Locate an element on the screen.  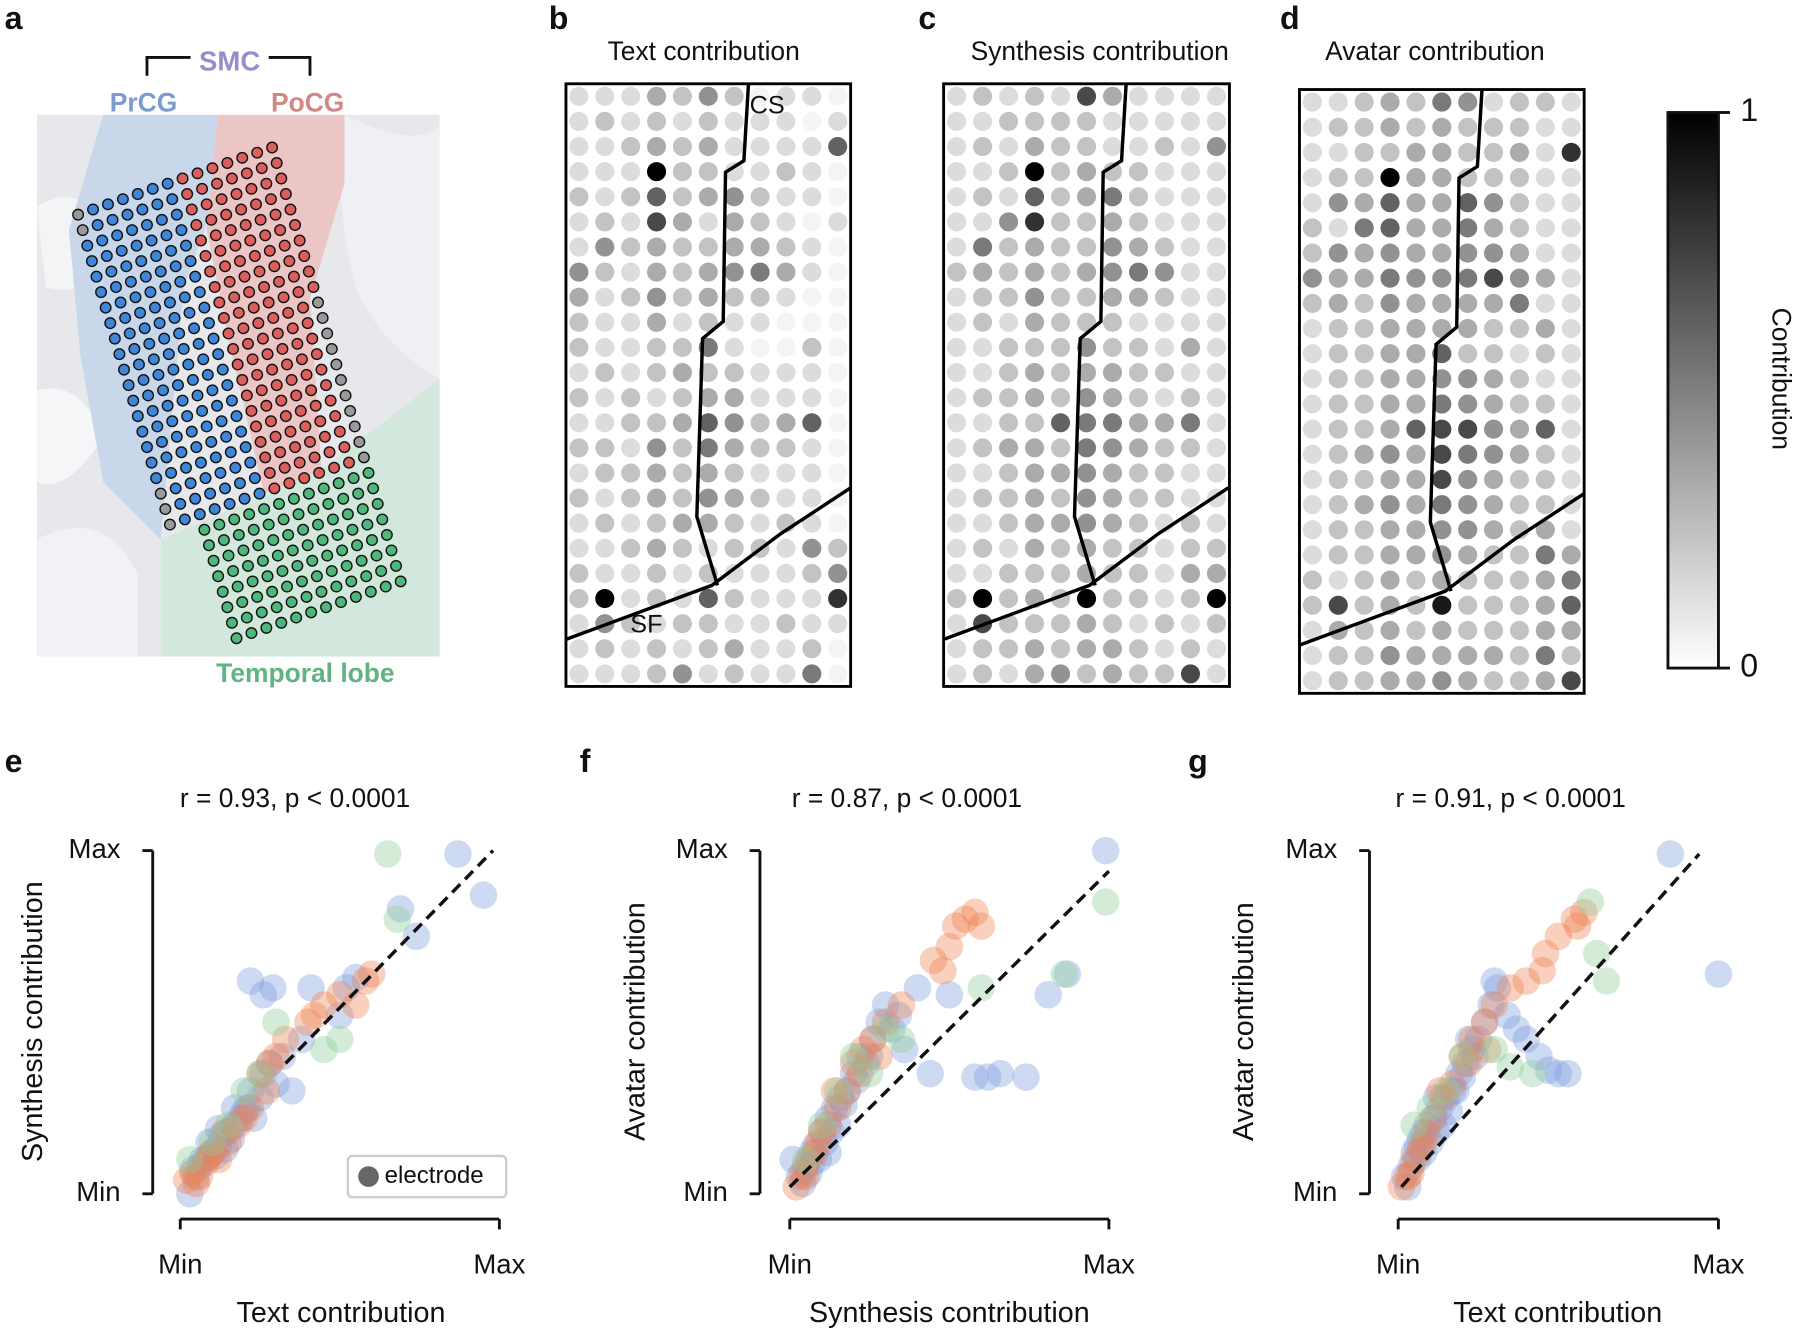
y-axis-label: Synthesis contribution is located at coordinates (33, 1021).